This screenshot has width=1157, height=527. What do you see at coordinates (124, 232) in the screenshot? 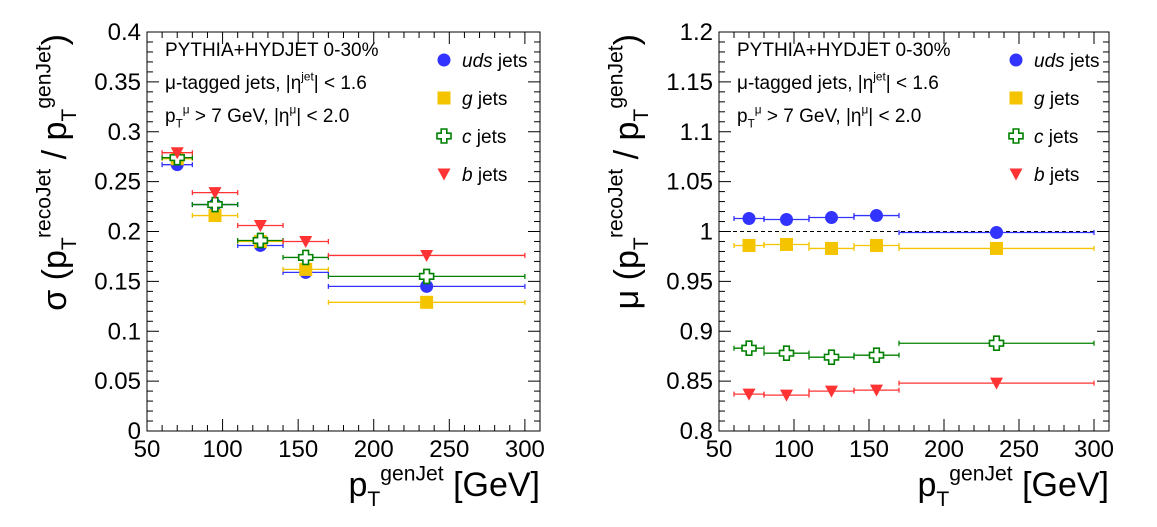
I see `y-tick-label: 0.2` at bounding box center [124, 232].